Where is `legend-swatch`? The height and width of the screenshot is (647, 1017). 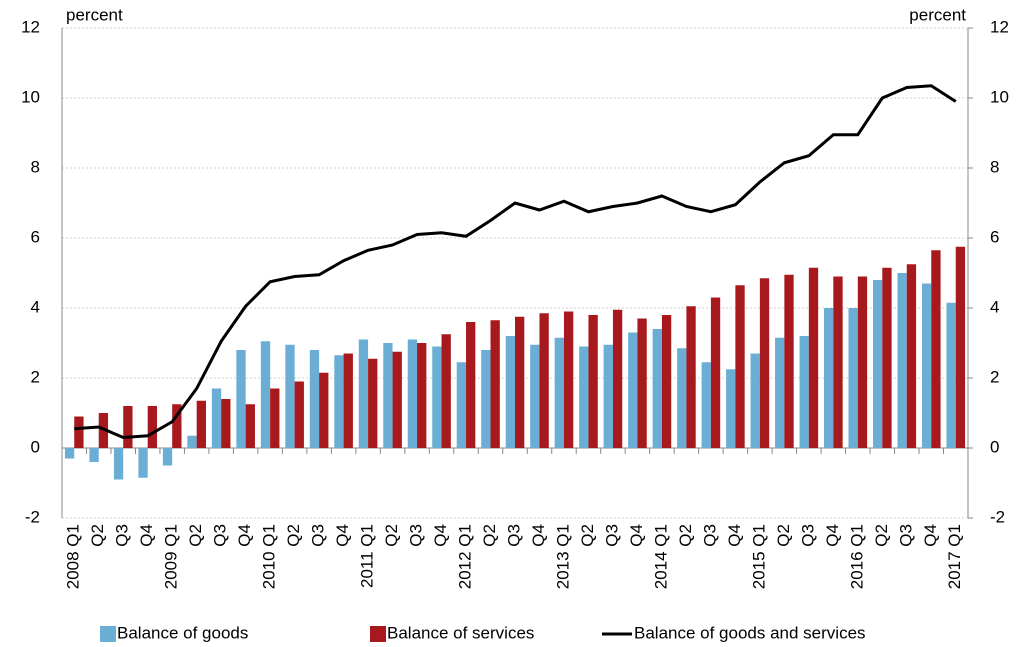 legend-swatch is located at coordinates (378, 634).